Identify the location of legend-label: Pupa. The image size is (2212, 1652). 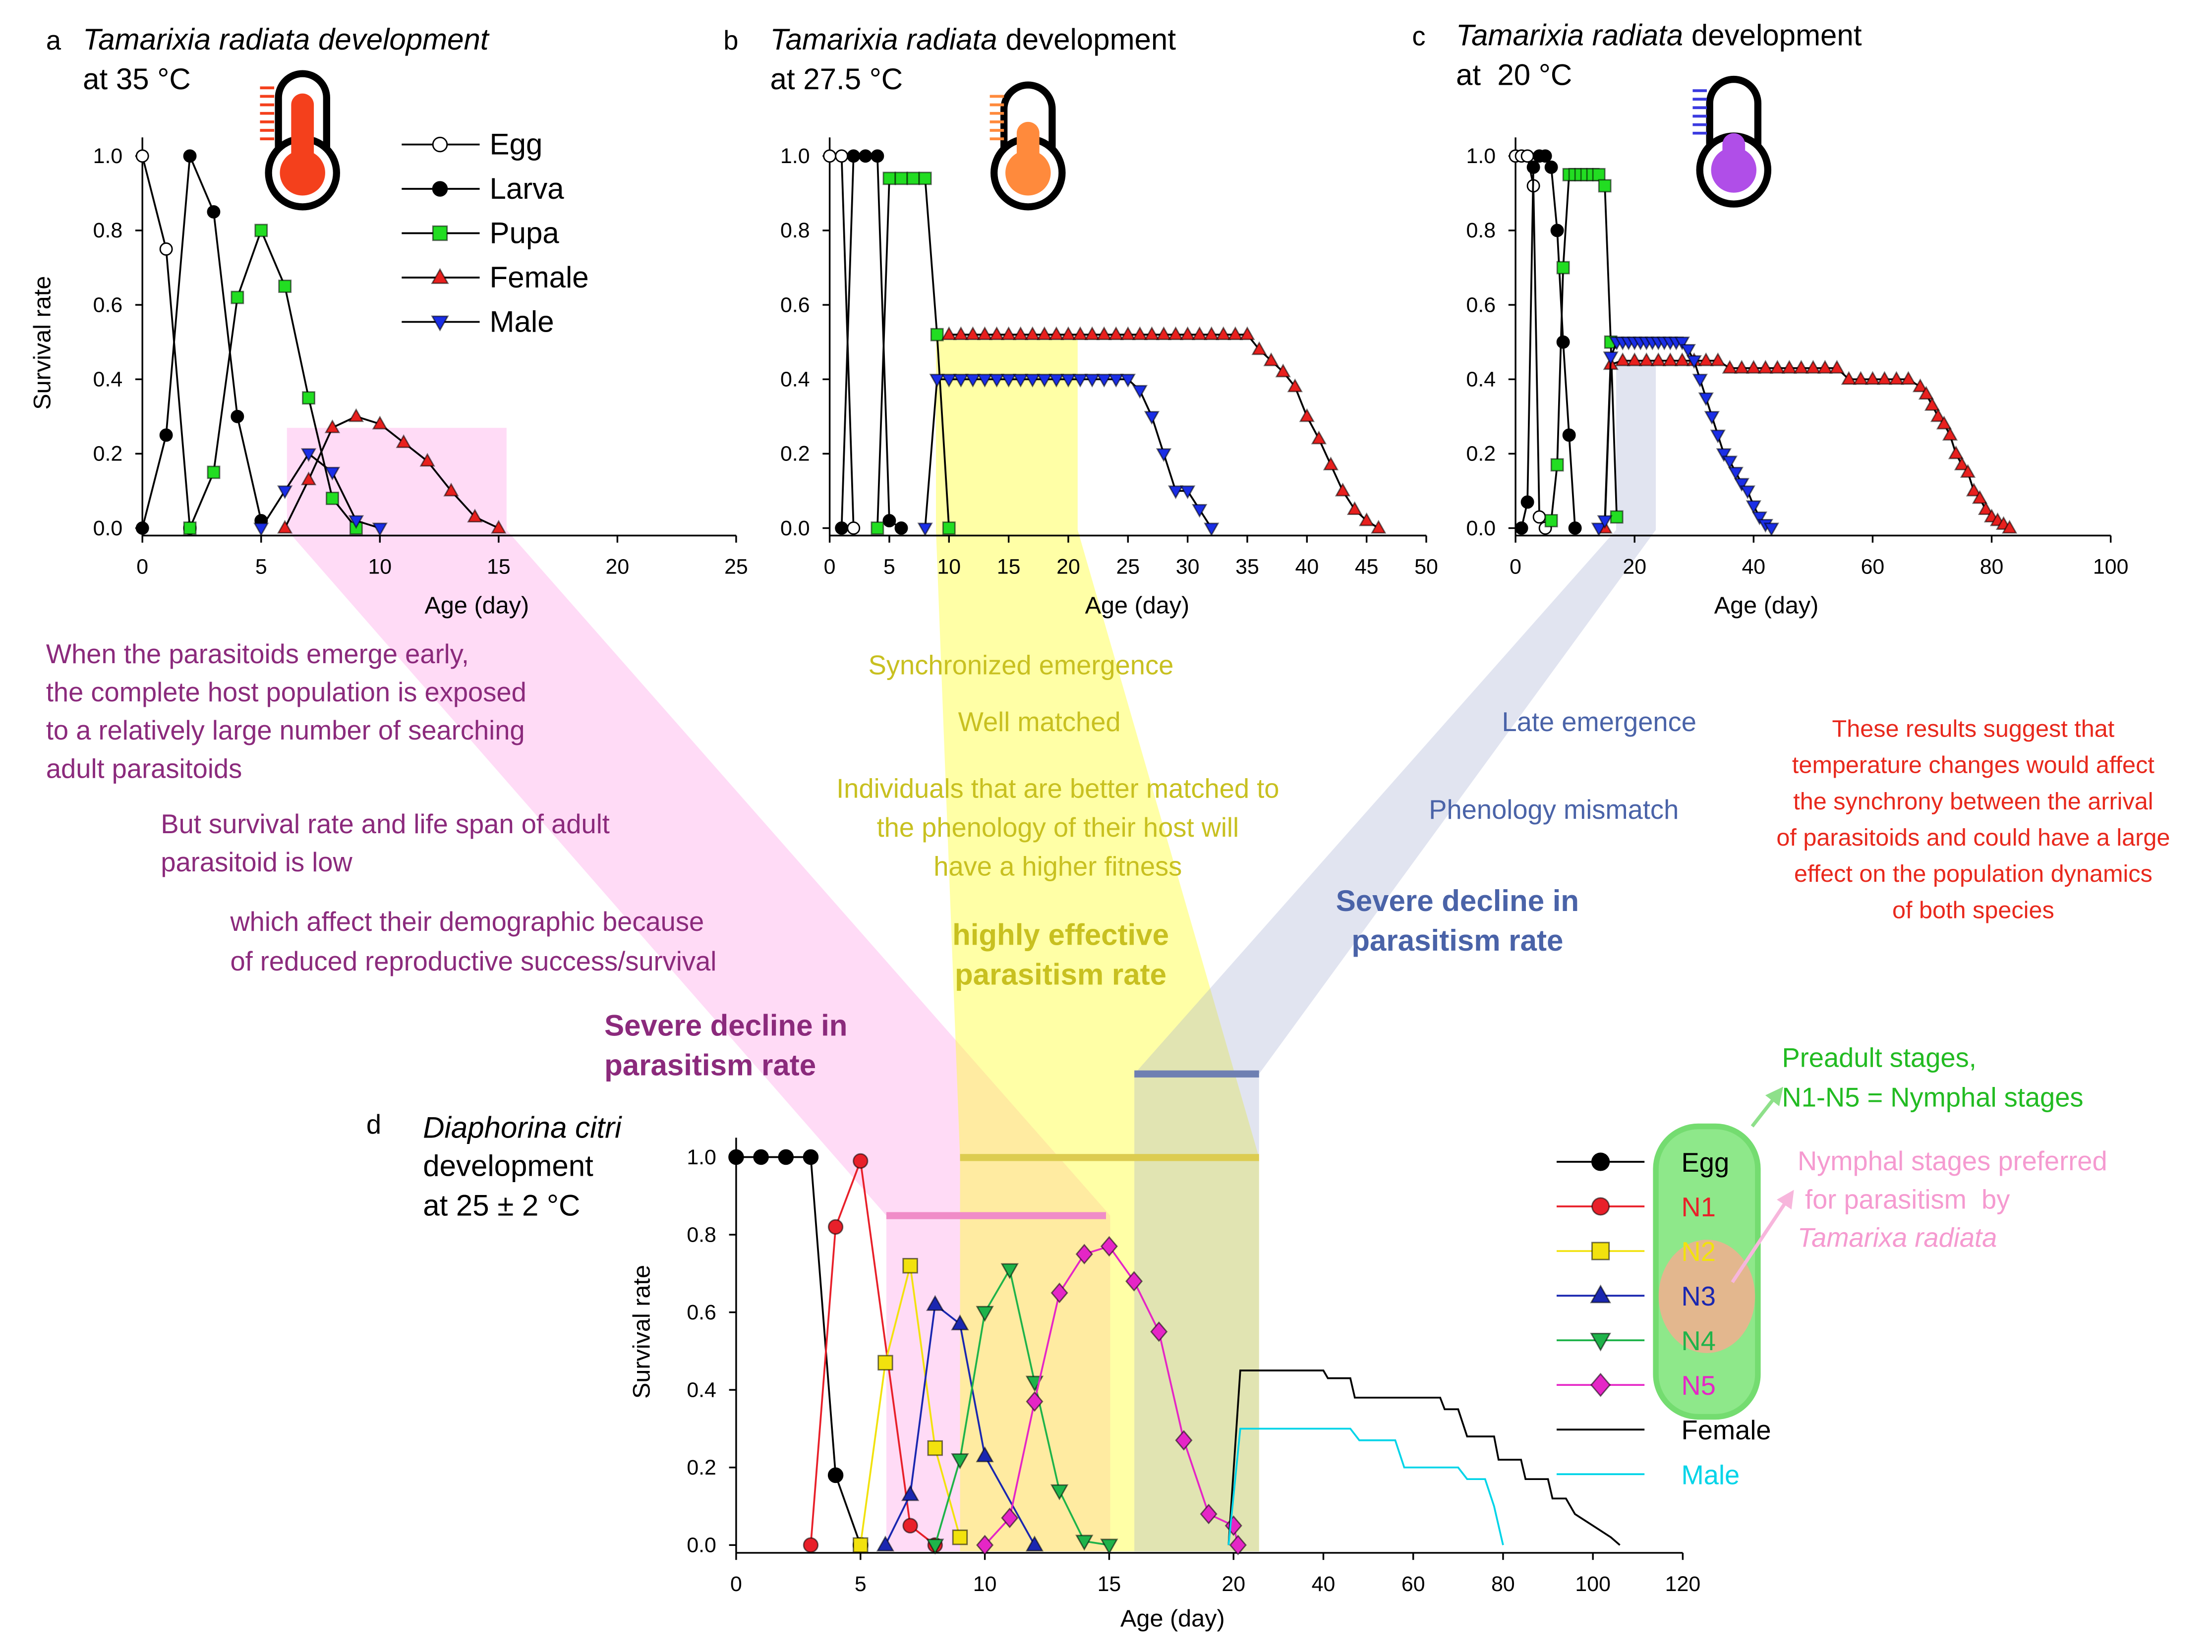
(525, 233).